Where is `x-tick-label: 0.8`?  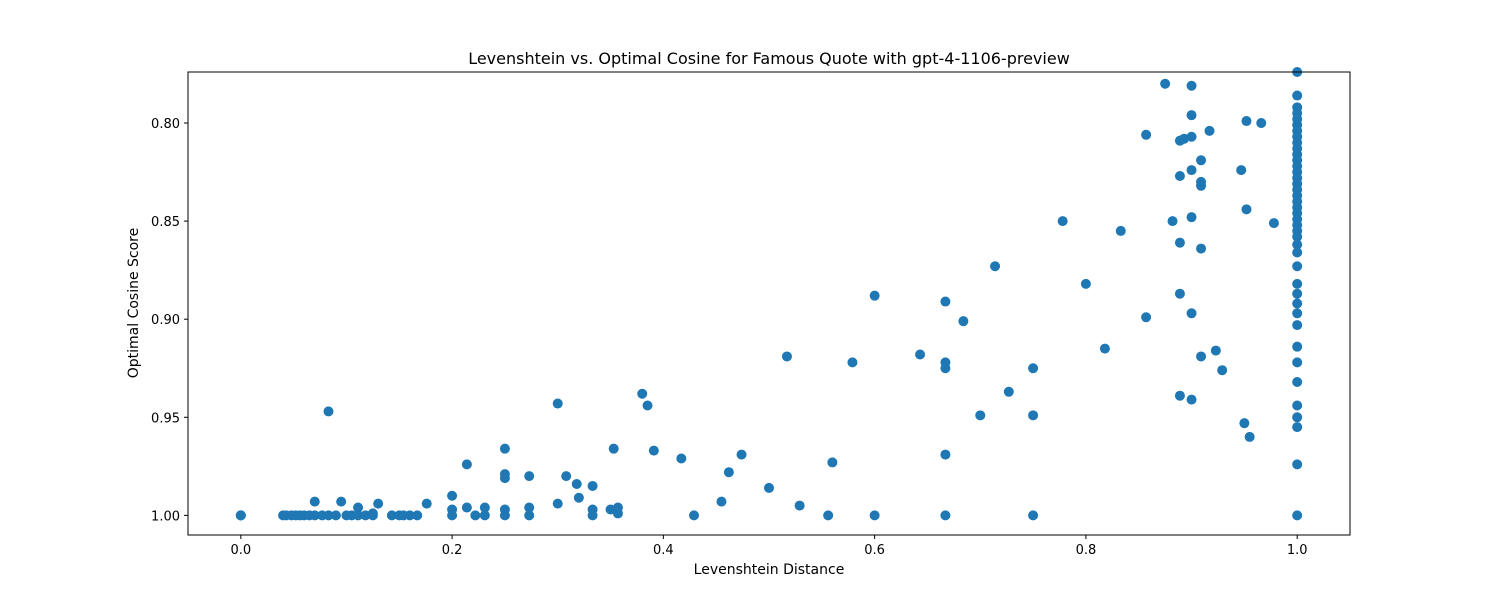
x-tick-label: 0.8 is located at coordinates (1086, 550).